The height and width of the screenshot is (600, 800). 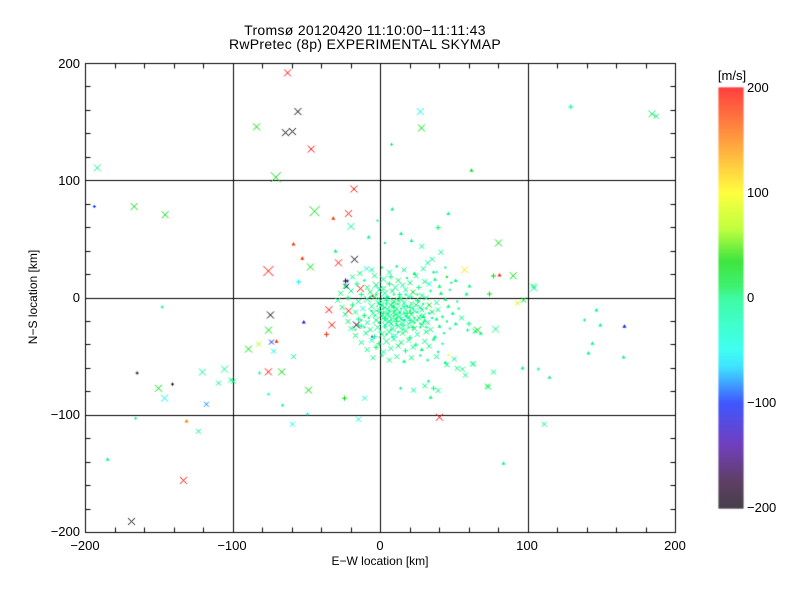 I want to click on x-tick-label: −200, so click(x=85, y=545).